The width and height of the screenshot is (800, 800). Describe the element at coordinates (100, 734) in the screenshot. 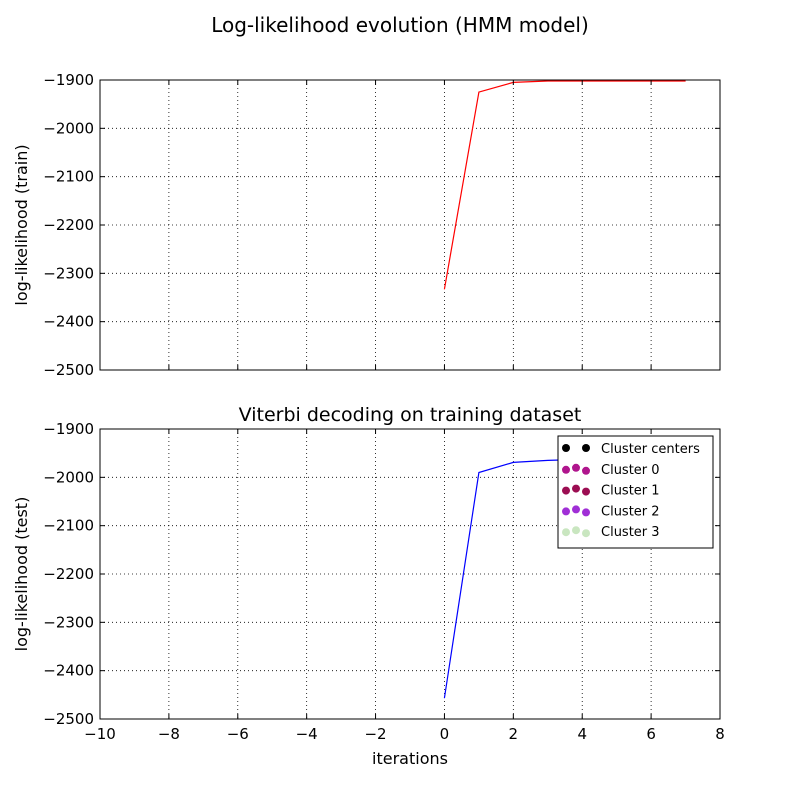

I see `test-xtick-label: −10` at that location.